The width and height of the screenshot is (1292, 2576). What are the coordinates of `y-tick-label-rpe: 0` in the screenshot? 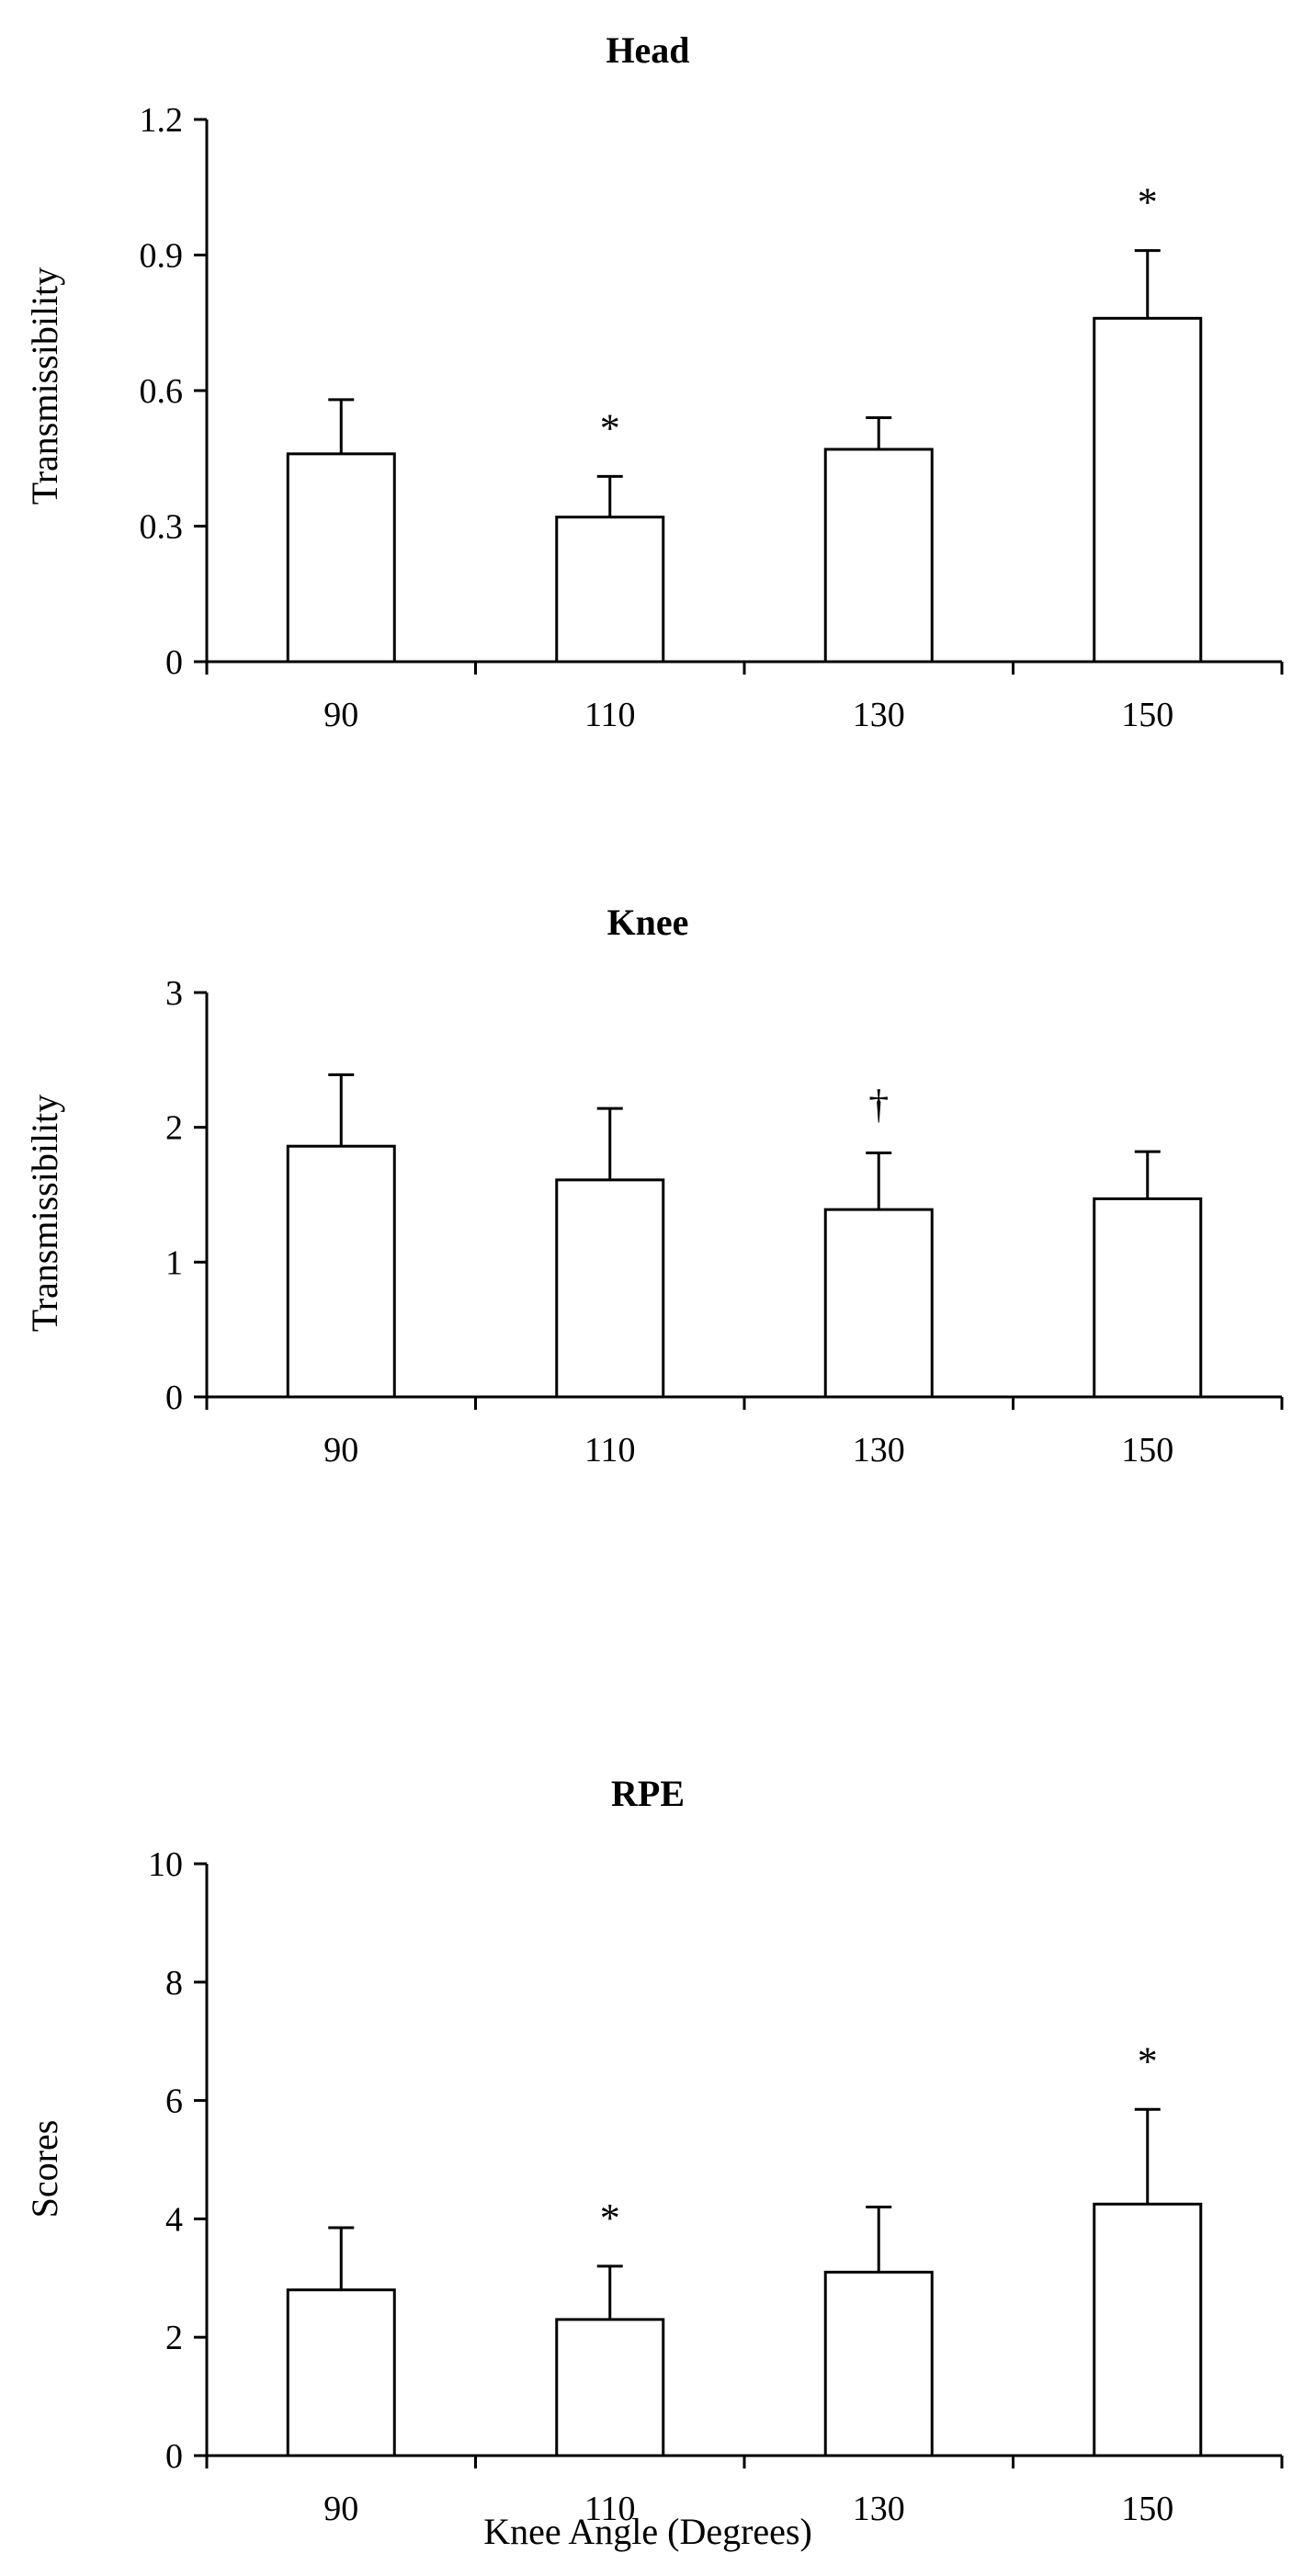 It's located at (174, 2456).